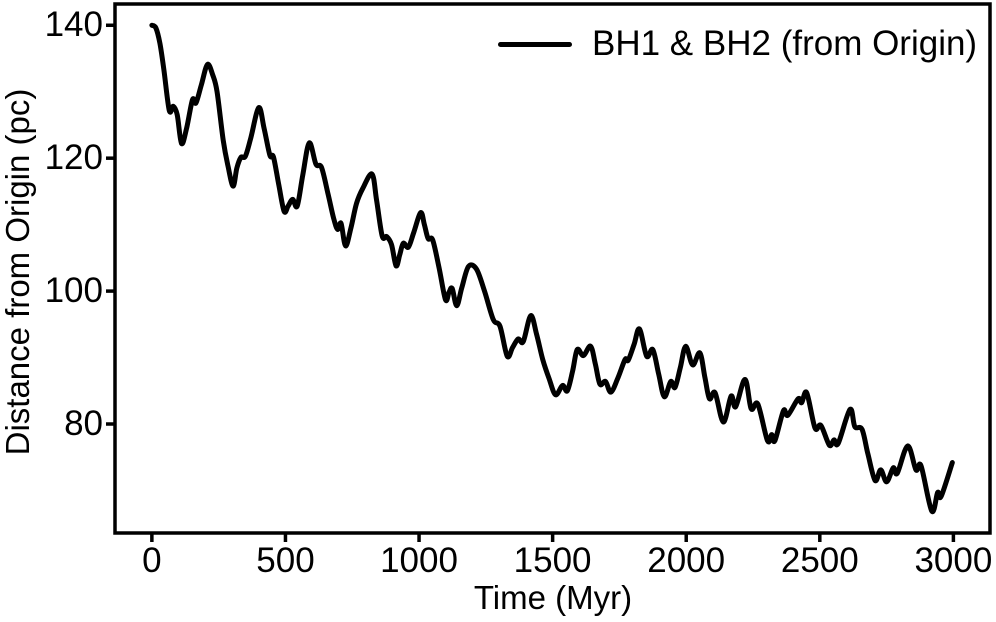 The height and width of the screenshot is (622, 996). Describe the element at coordinates (785, 43) in the screenshot. I see `legend-label: BH1 & BH2 (from Origin)` at that location.